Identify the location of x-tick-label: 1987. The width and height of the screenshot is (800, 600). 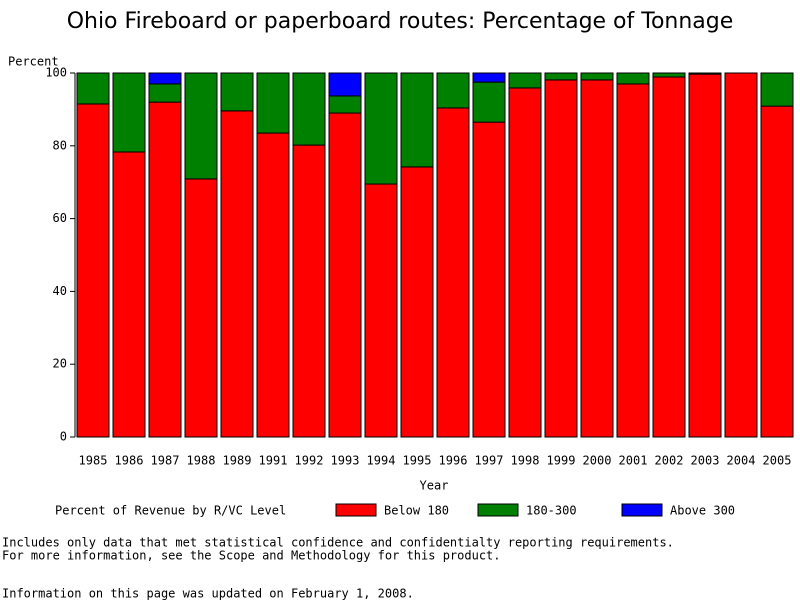
(165, 461).